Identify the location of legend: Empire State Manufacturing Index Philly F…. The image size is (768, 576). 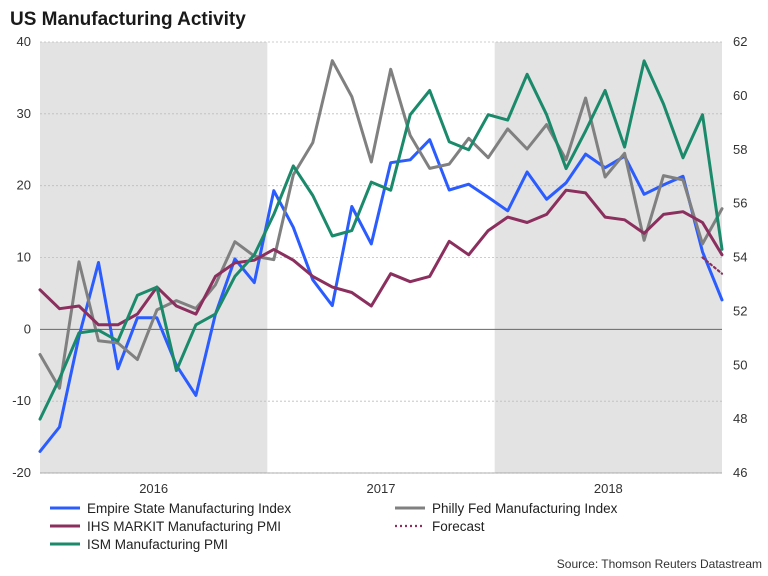
(334, 526).